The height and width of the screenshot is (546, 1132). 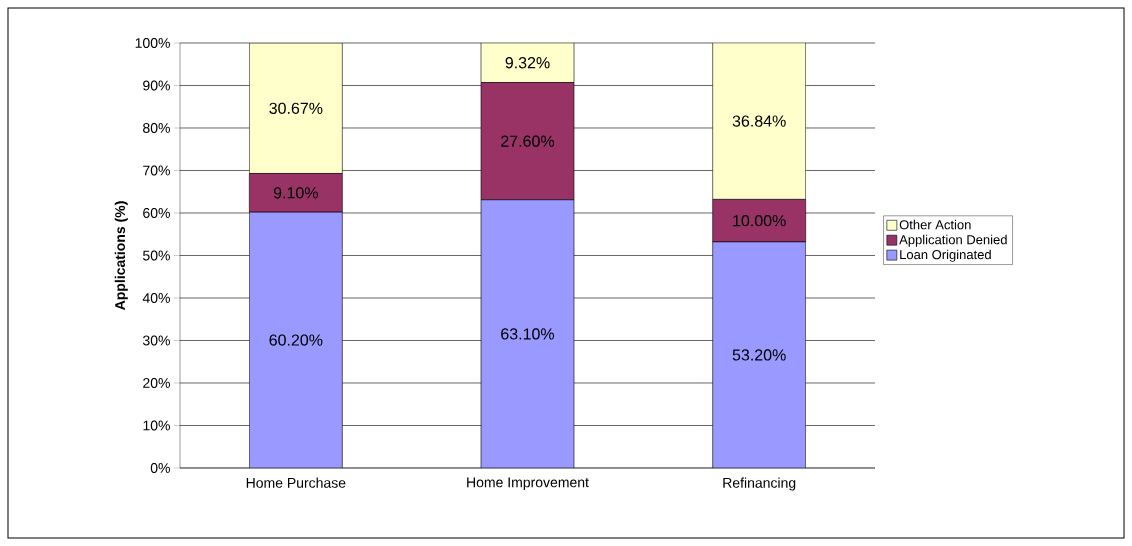 I want to click on data-label: 10.00%, so click(x=759, y=220).